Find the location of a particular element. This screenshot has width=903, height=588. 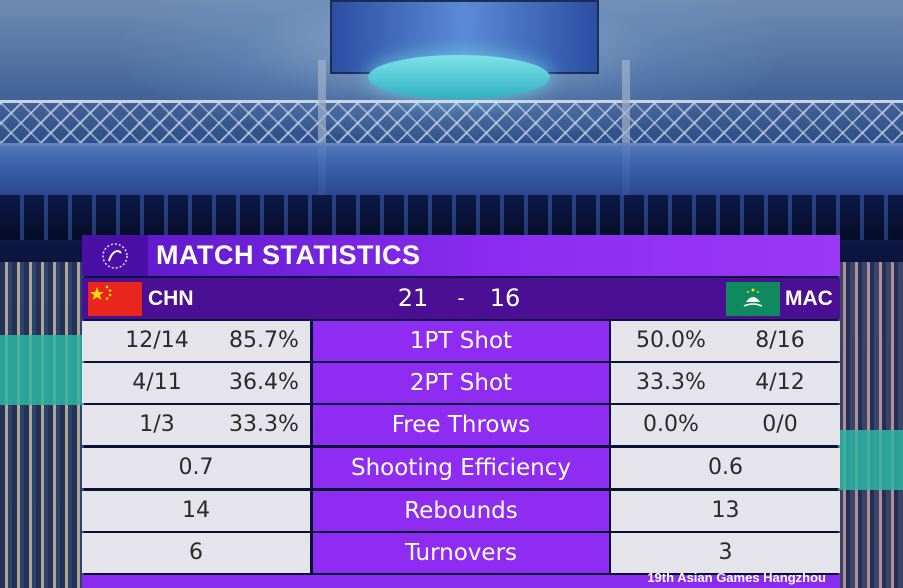

home-stat-value: 0.7 is located at coordinates (196, 467).